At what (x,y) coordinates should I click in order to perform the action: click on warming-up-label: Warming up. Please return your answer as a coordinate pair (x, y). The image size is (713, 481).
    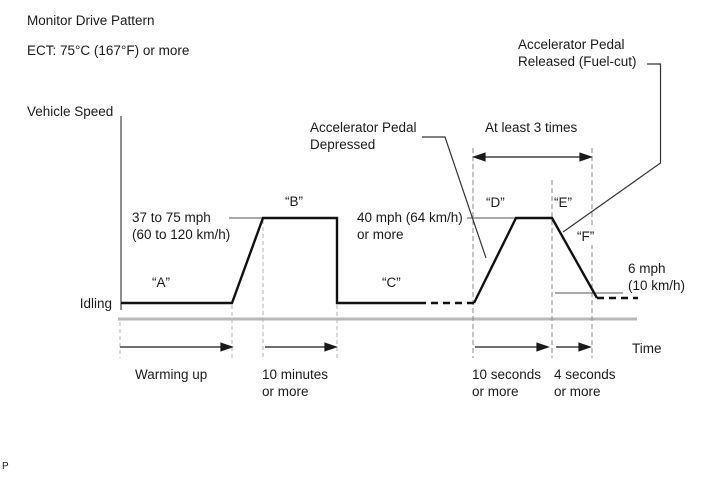
    Looking at the image, I should click on (171, 374).